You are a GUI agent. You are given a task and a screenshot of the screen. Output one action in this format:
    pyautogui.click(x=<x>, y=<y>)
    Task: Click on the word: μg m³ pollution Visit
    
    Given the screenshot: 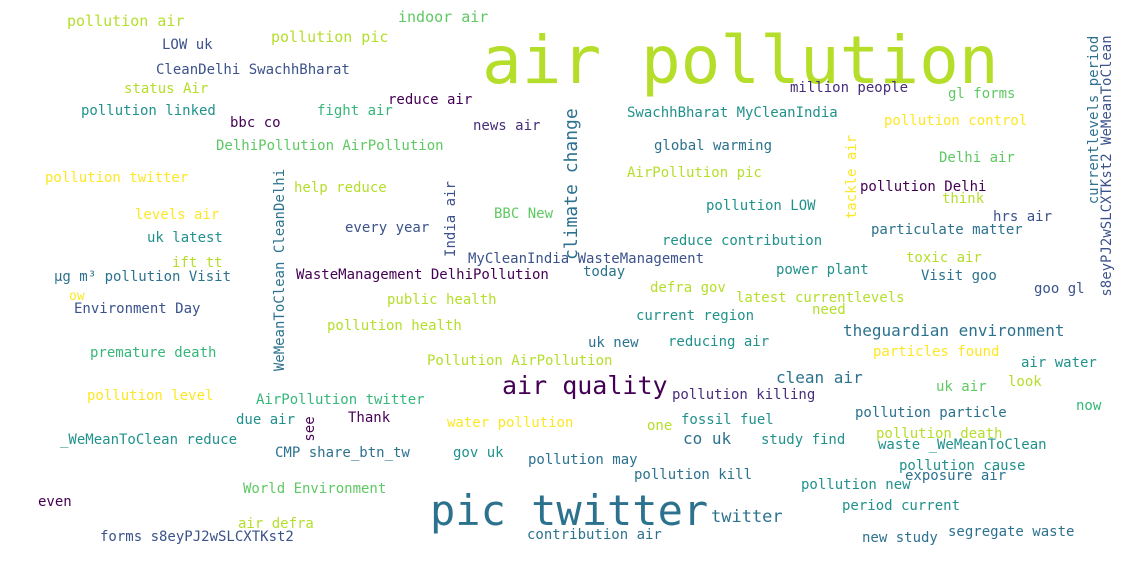 What is the action you would take?
    pyautogui.click(x=143, y=277)
    